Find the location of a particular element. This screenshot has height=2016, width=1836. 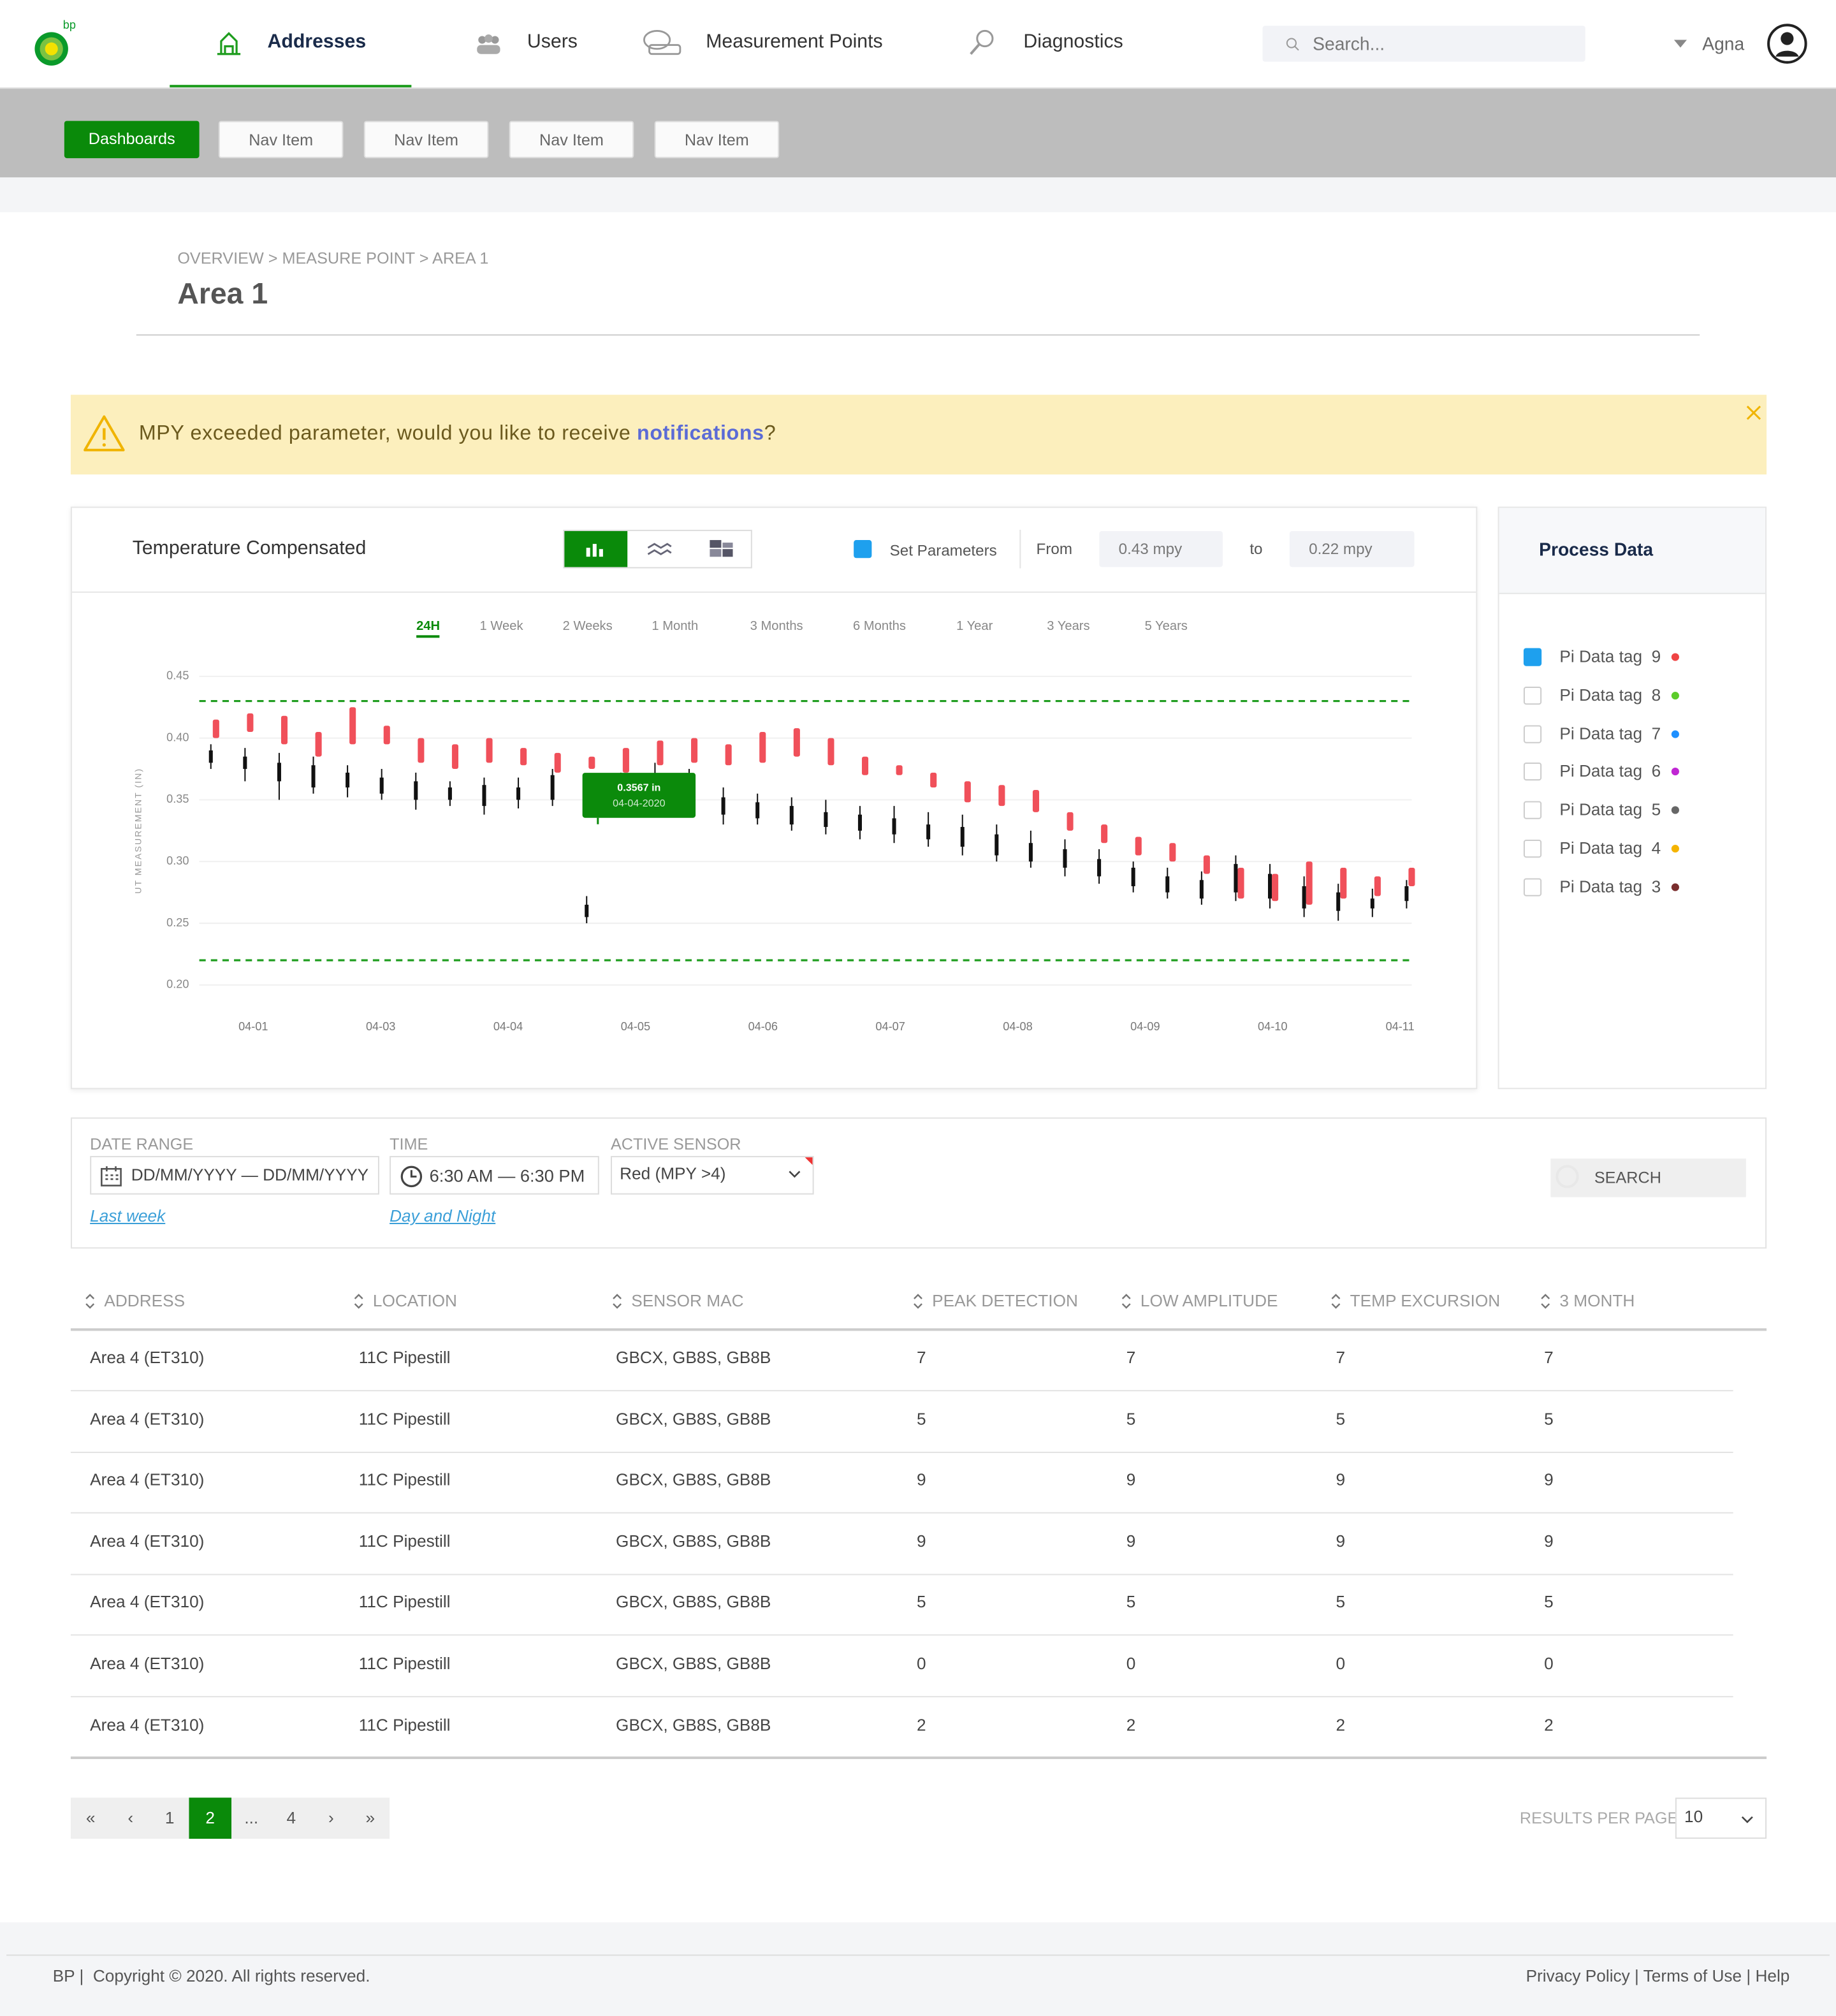

toggle-bar is located at coordinates (596, 548).